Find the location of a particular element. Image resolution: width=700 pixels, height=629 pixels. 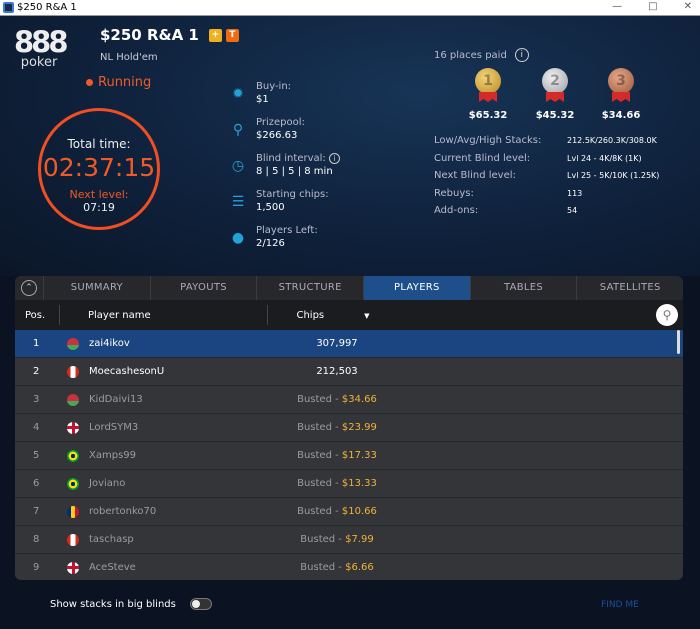

info-prizepool: ⚲ Prizepool: $266.63 is located at coordinates (267, 129).